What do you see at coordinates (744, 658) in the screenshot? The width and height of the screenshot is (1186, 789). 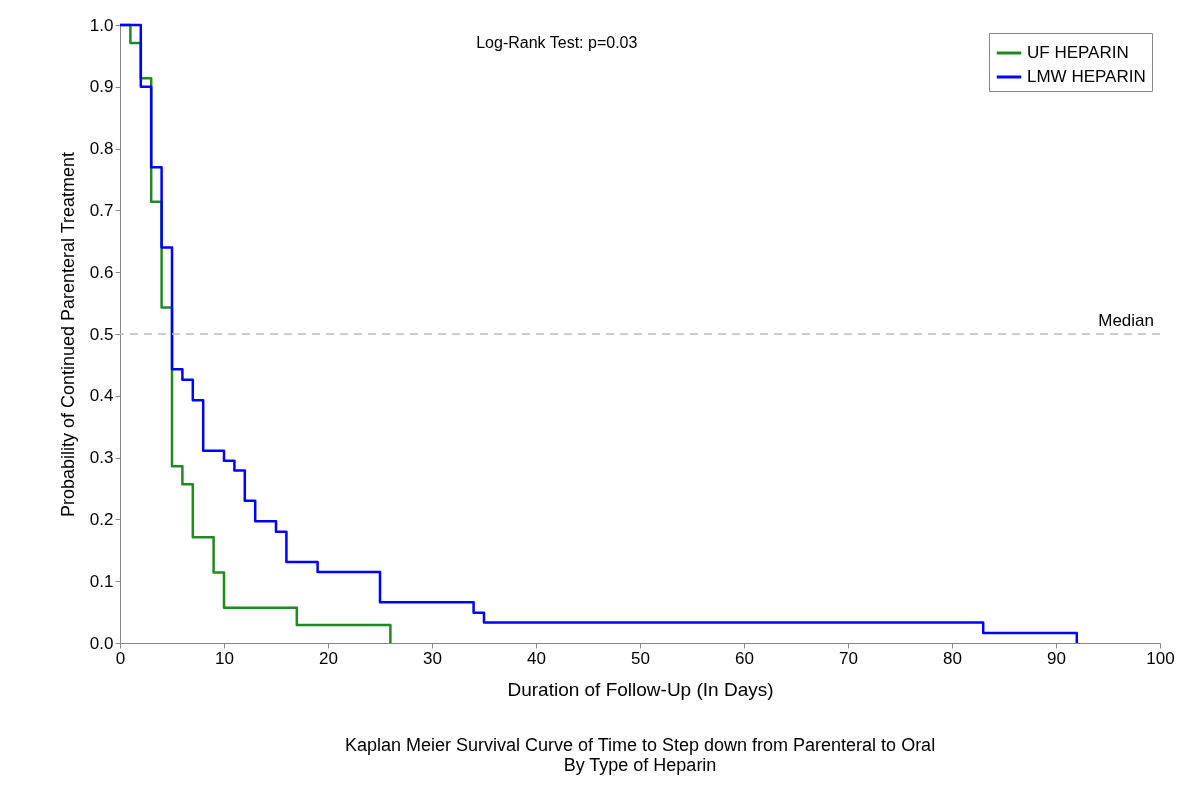 I see `x-tick-label: 60` at bounding box center [744, 658].